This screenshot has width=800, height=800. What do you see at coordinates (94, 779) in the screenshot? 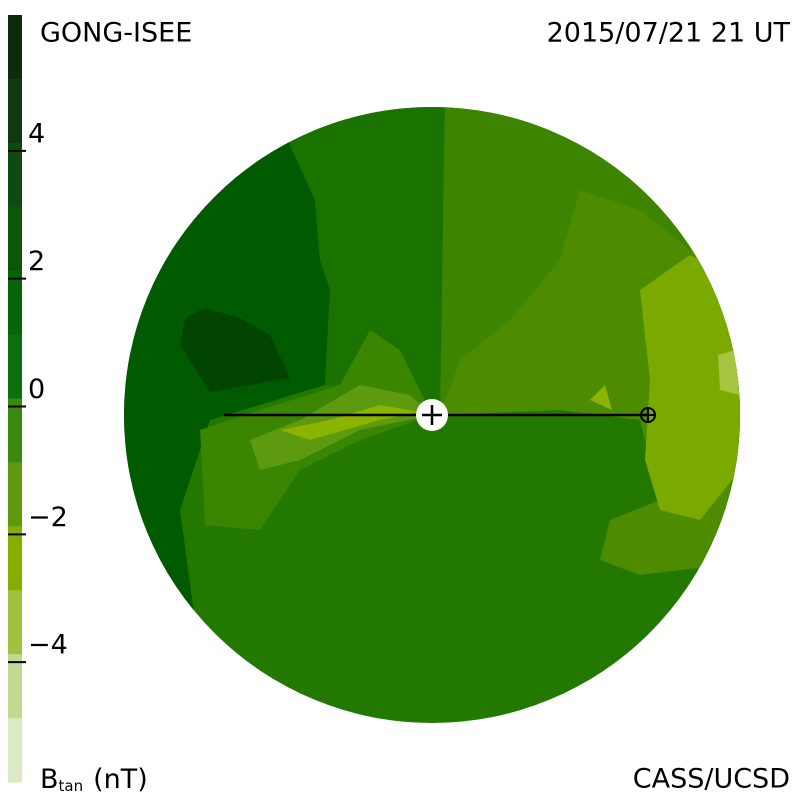
I see `colorbar-label: Btan (nT)` at bounding box center [94, 779].